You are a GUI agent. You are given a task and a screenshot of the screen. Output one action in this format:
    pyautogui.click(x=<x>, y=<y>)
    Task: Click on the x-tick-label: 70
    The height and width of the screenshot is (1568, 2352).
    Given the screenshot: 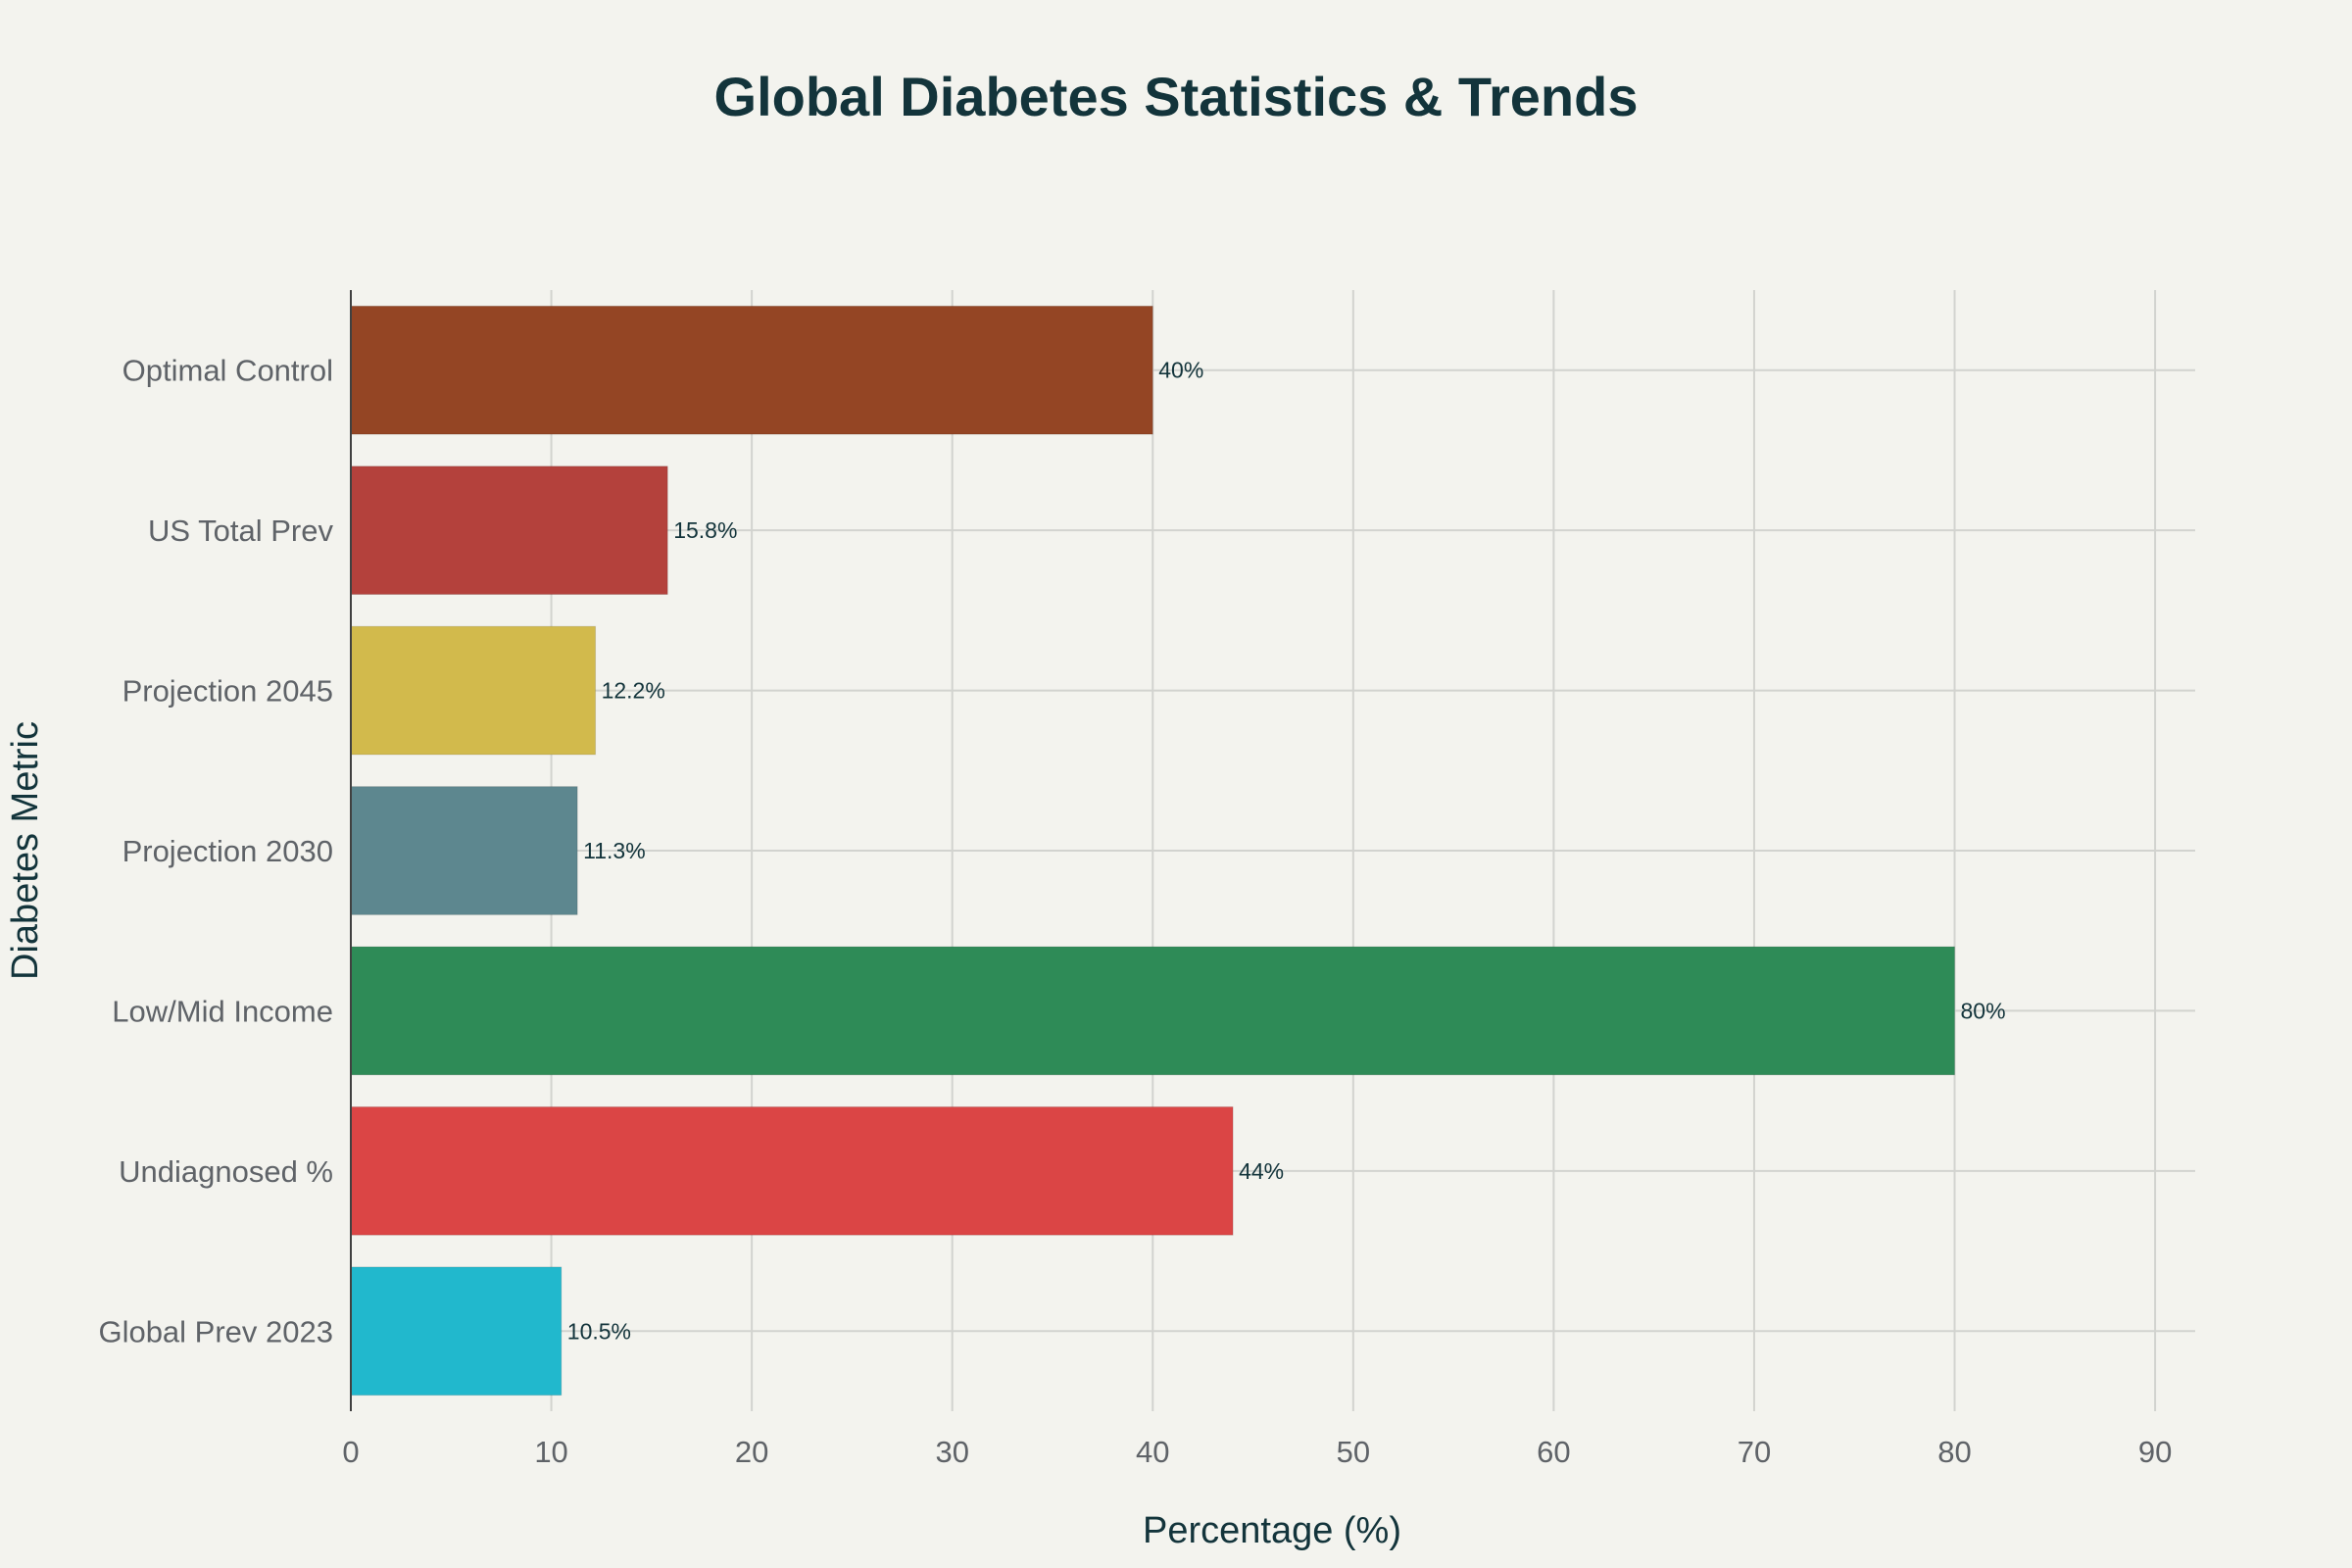 What is the action you would take?
    pyautogui.click(x=1754, y=1452)
    